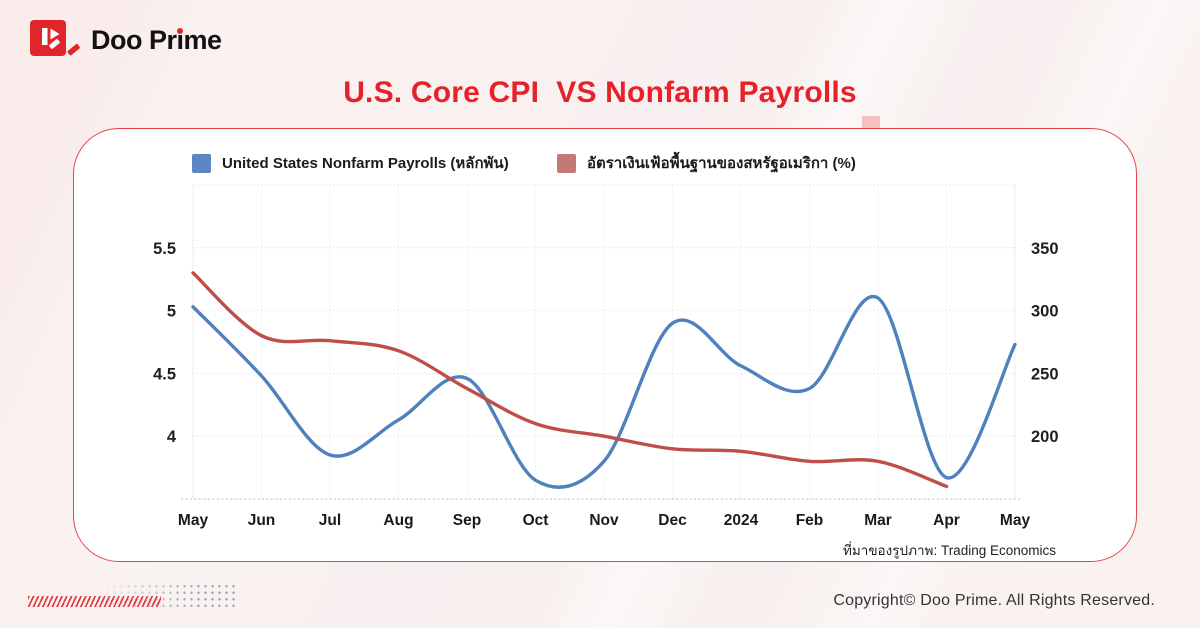 The height and width of the screenshot is (628, 1200). I want to click on legend-label-core-cpi: อัตราเงินเฟ้อพื้นฐานของสหรัฐอเมริกา (%), so click(721, 163).